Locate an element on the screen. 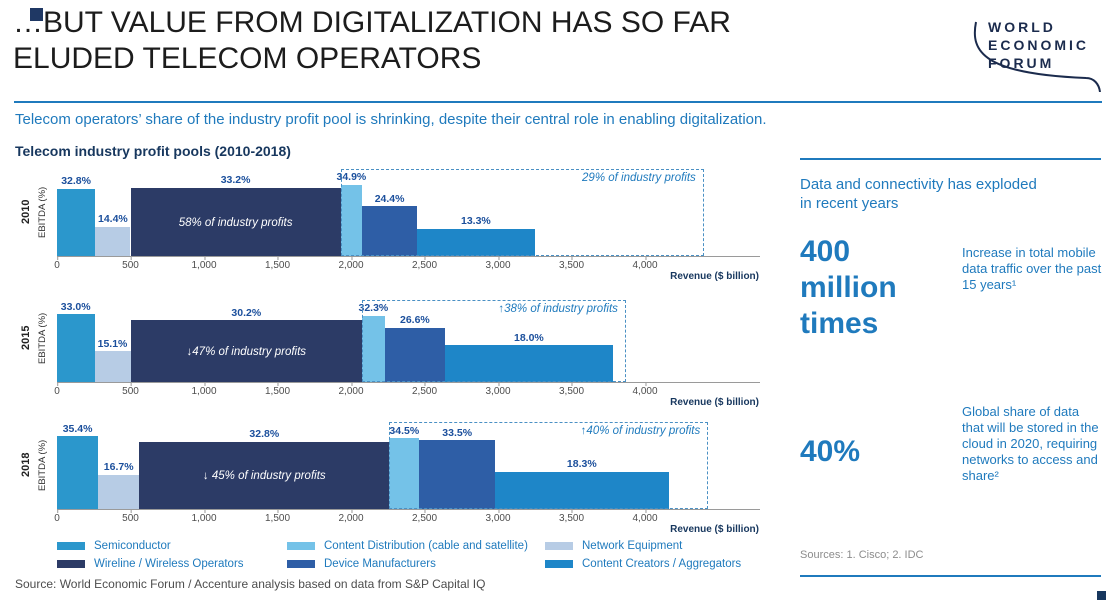  y-axis-year-label: 2018 is located at coordinates (26, 465).